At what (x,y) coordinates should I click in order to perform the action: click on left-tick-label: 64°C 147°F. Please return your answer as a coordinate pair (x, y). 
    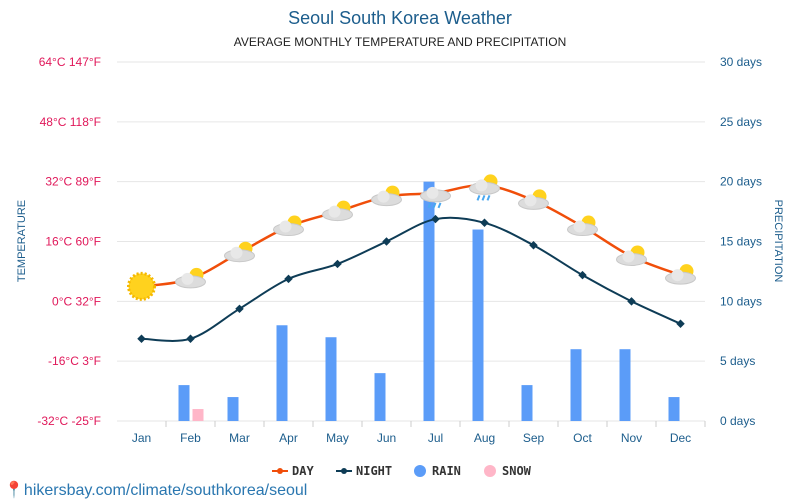
    Looking at the image, I should click on (70, 62).